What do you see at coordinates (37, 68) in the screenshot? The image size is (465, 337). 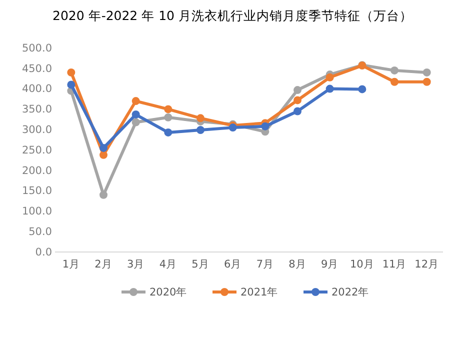 I see `y-tick-label: 450.0` at bounding box center [37, 68].